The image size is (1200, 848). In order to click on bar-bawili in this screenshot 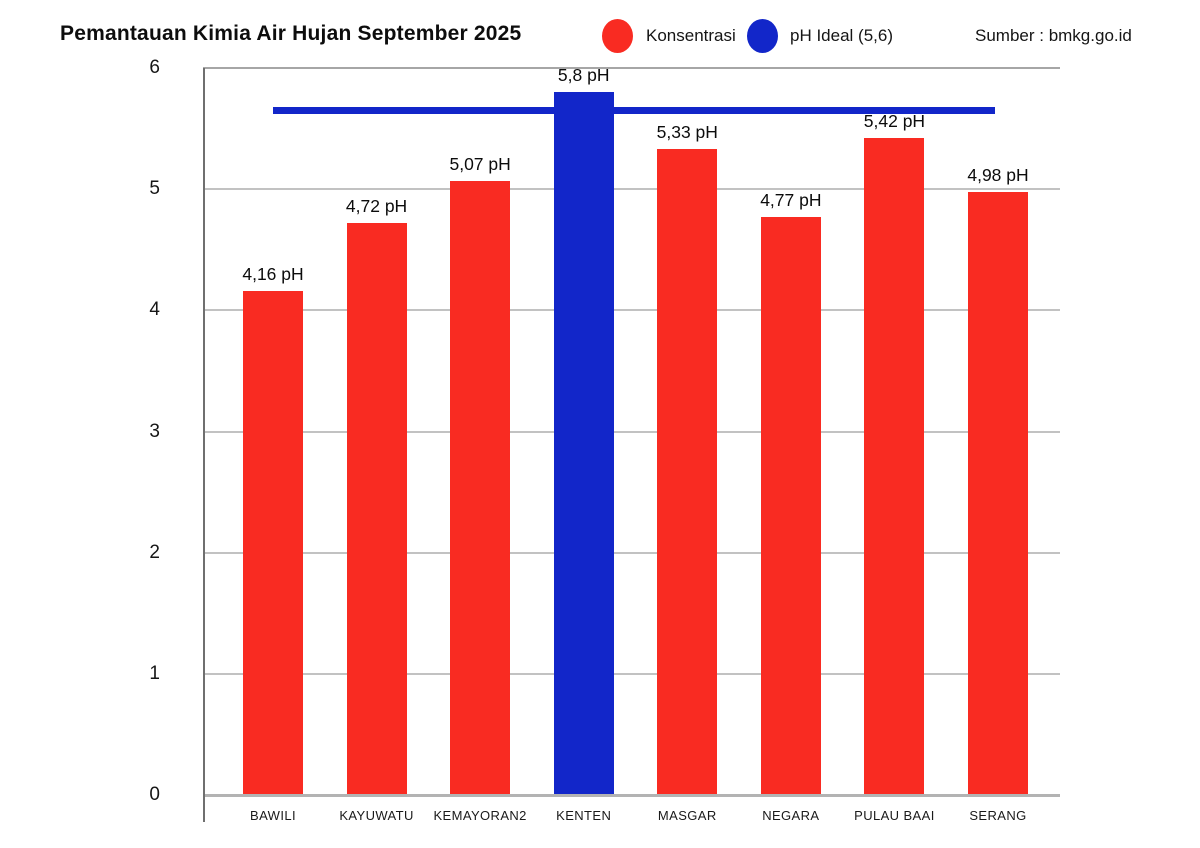, I will do `click(273, 542)`.